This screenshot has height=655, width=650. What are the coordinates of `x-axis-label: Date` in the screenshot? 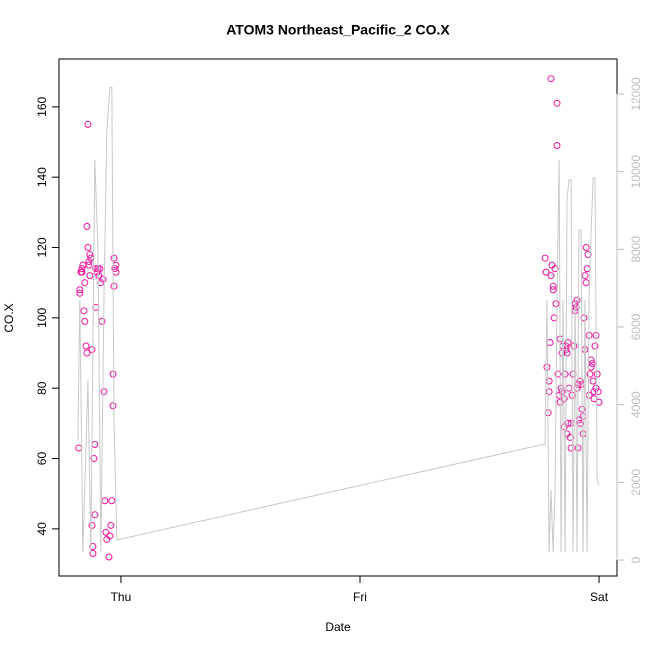 It's located at (338, 627).